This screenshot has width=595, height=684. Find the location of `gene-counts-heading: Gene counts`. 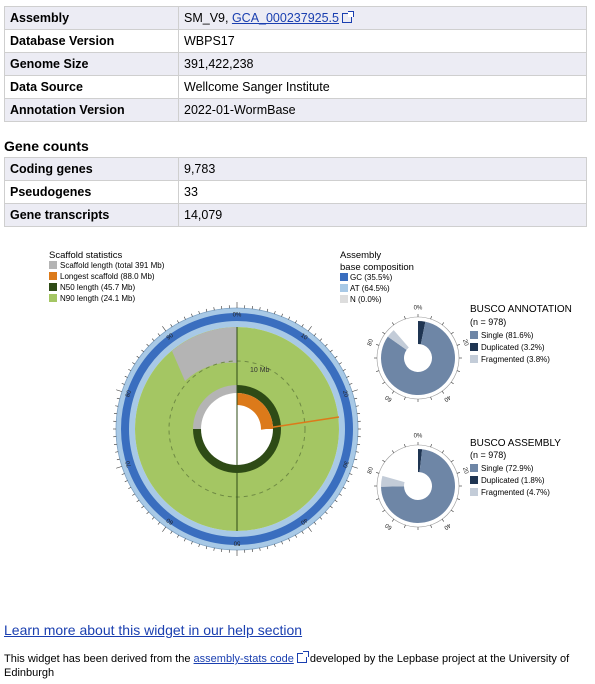

gene-counts-heading: Gene counts is located at coordinates (46, 146).